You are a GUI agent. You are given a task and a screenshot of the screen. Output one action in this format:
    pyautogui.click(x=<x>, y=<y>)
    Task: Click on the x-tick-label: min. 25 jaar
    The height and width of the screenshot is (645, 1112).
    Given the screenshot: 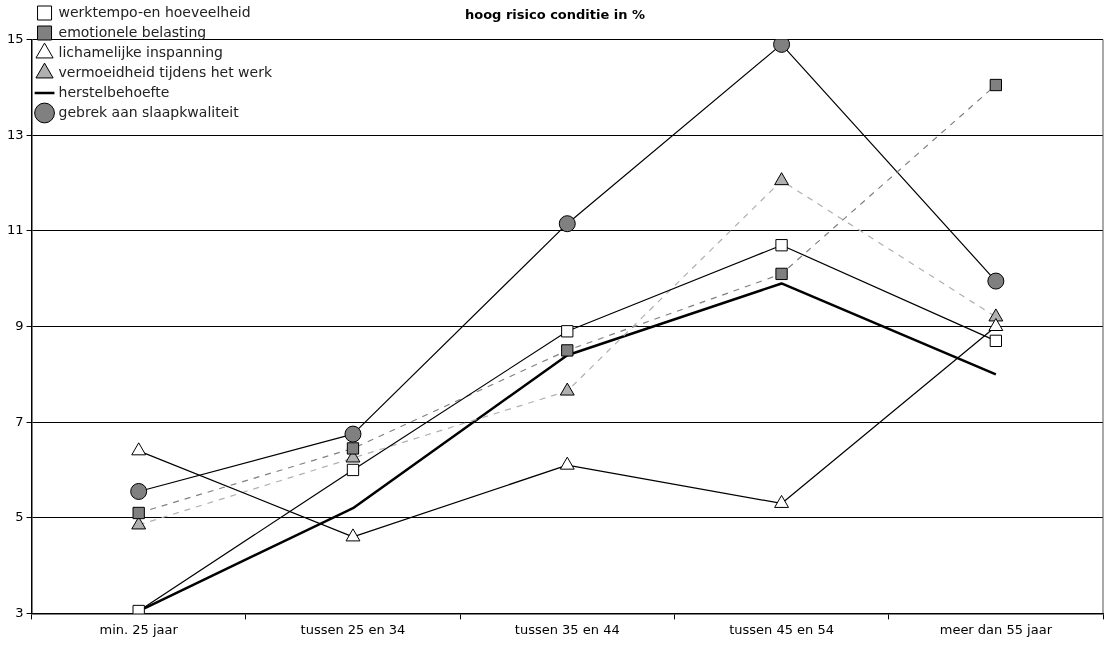 What is the action you would take?
    pyautogui.click(x=139, y=629)
    